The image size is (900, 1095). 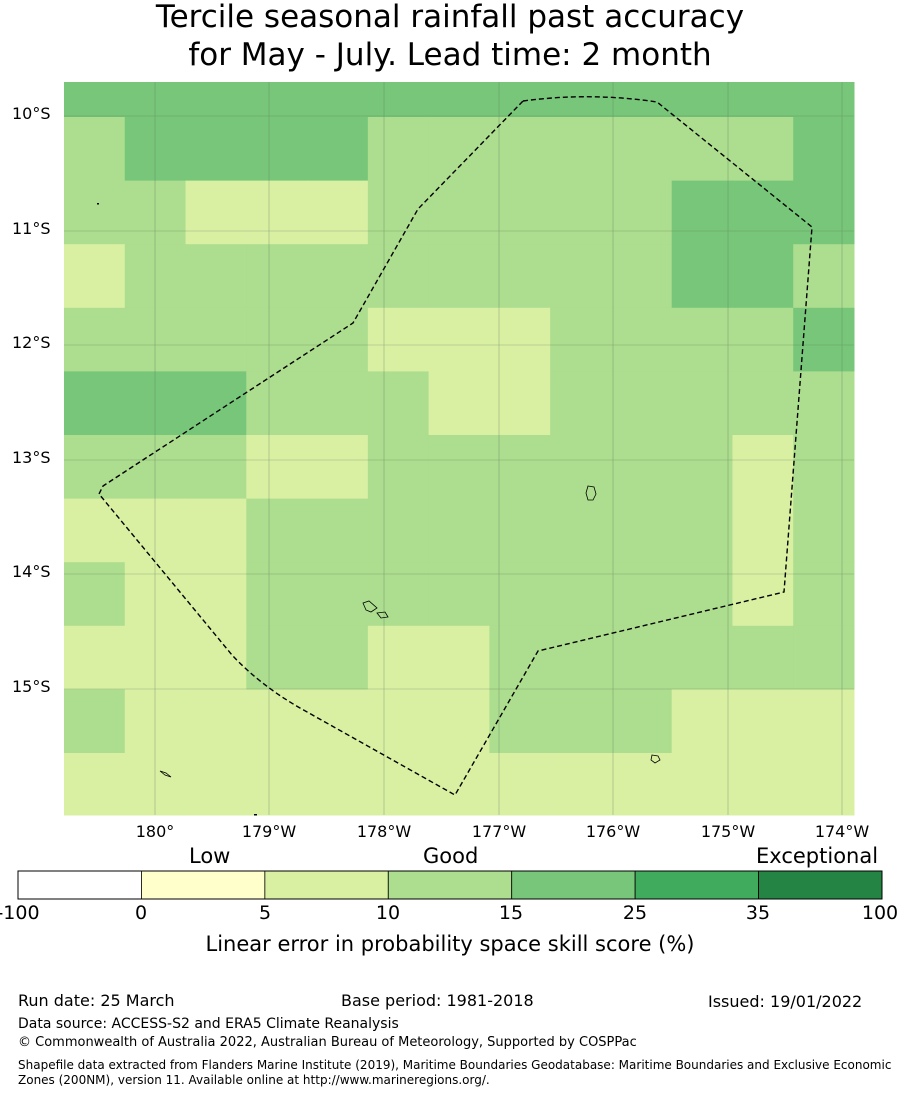 I want to click on run-date: Run date: 25 March, so click(x=96, y=1000).